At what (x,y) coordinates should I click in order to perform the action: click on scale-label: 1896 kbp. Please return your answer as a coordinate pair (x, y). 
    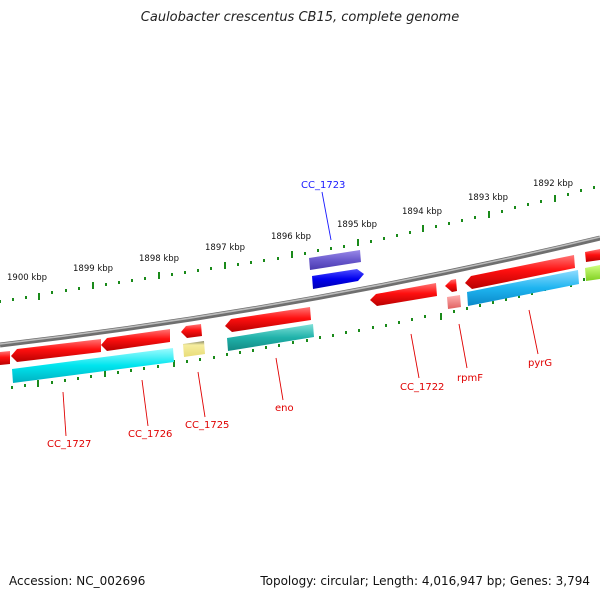
    Looking at the image, I should click on (291, 237).